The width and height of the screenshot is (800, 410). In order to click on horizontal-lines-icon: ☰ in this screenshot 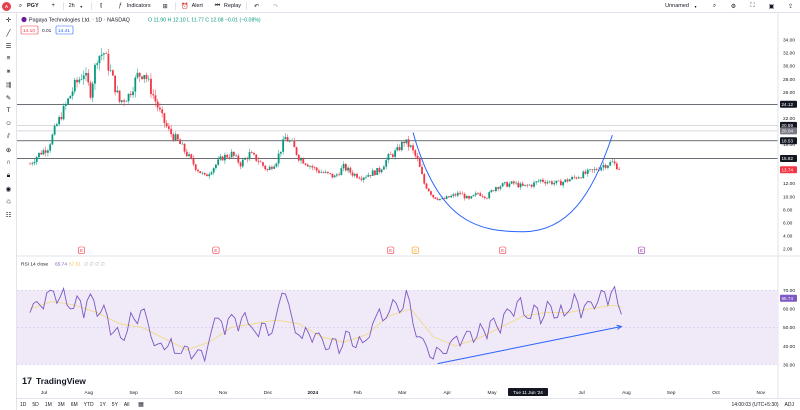, I will do `click(8, 46)`.